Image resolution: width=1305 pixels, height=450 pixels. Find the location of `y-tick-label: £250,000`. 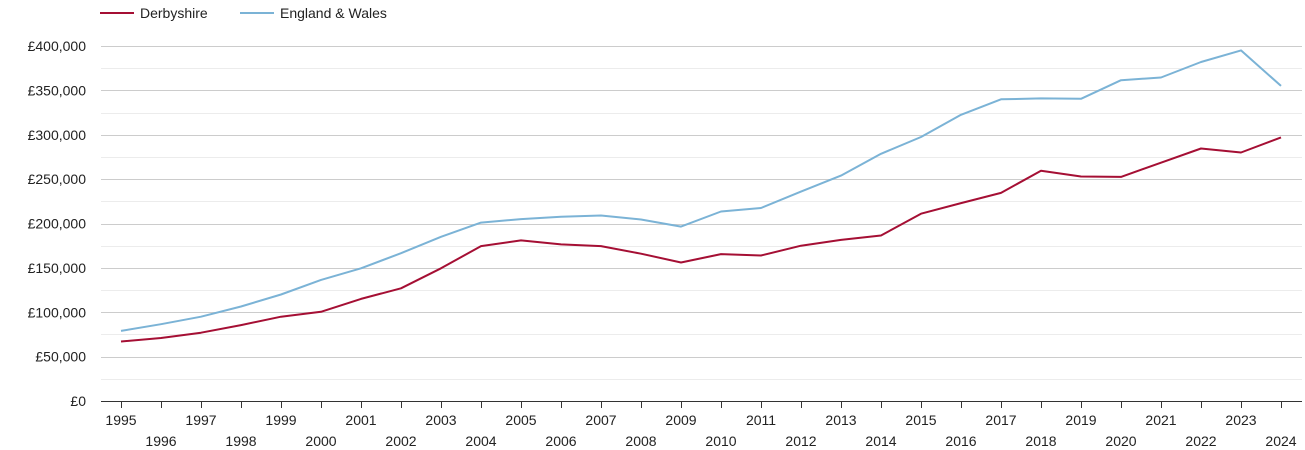

y-tick-label: £250,000 is located at coordinates (57, 179).